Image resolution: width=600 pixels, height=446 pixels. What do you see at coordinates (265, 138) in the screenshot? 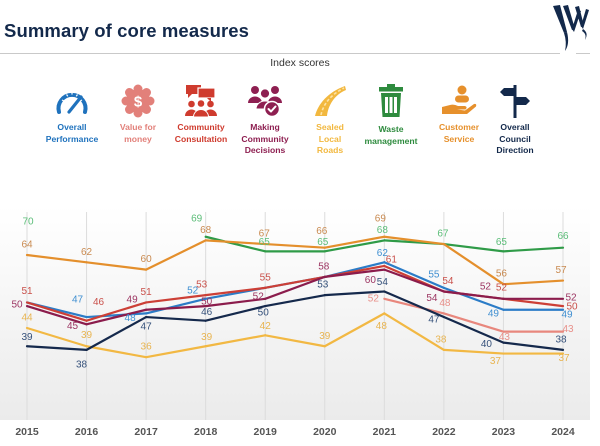
I see `legend-label-line: Community` at bounding box center [265, 138].